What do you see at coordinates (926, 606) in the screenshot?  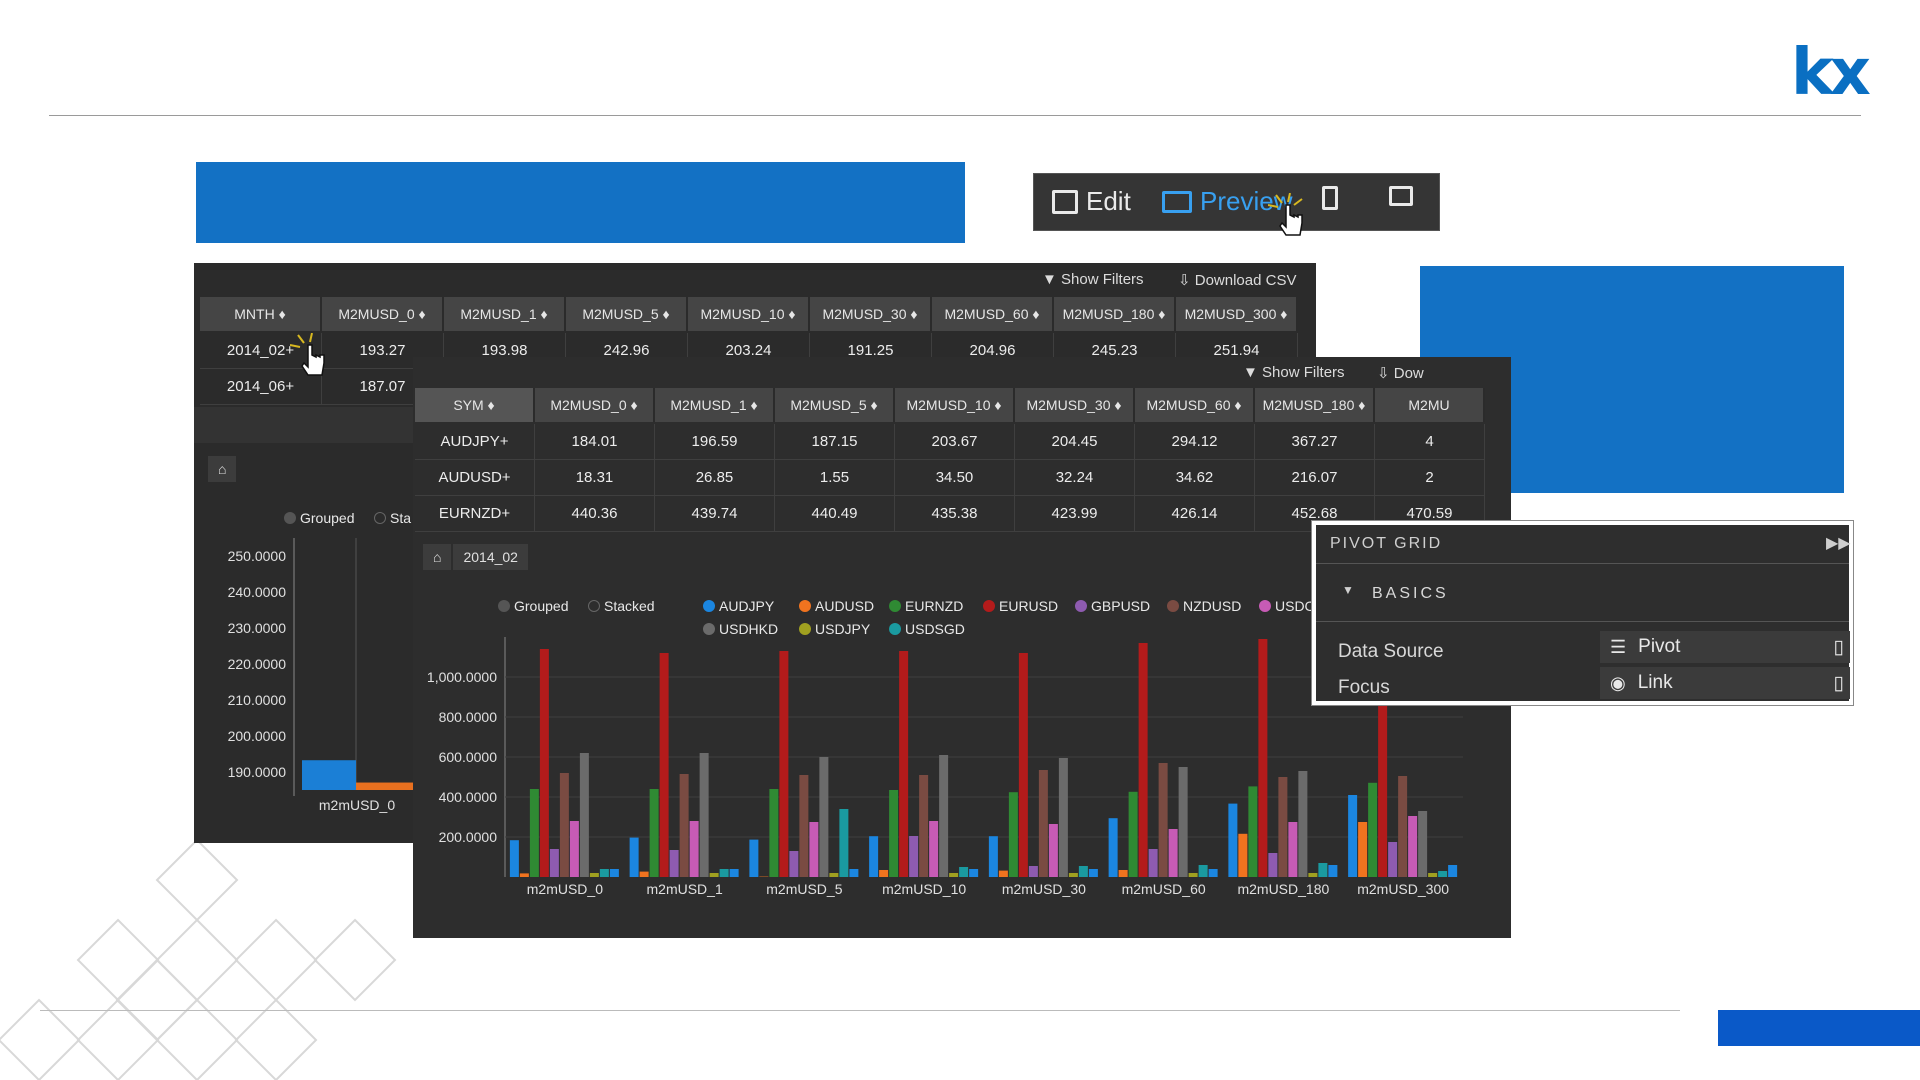 I see `legend-item: EURNZD` at bounding box center [926, 606].